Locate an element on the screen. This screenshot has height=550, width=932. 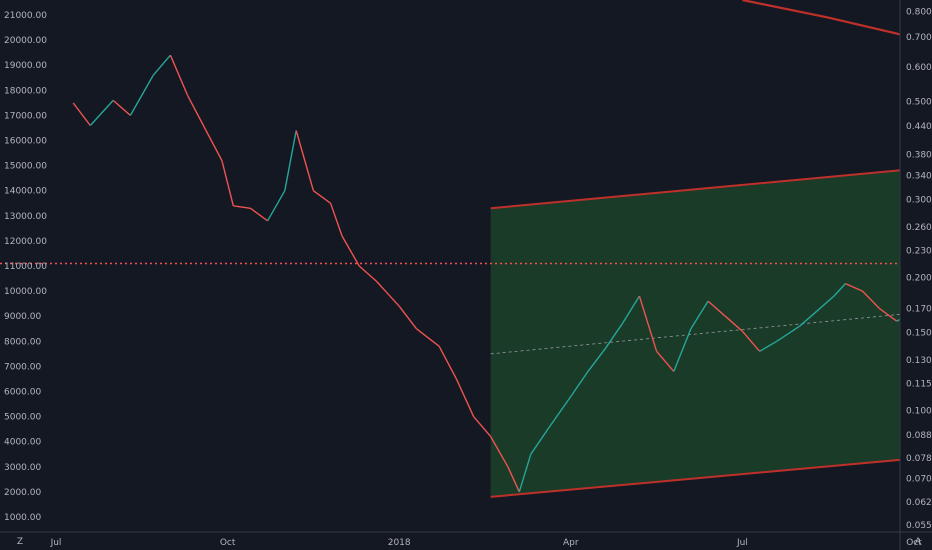
y-right-tick-label: 0.600 is located at coordinates (919, 68).